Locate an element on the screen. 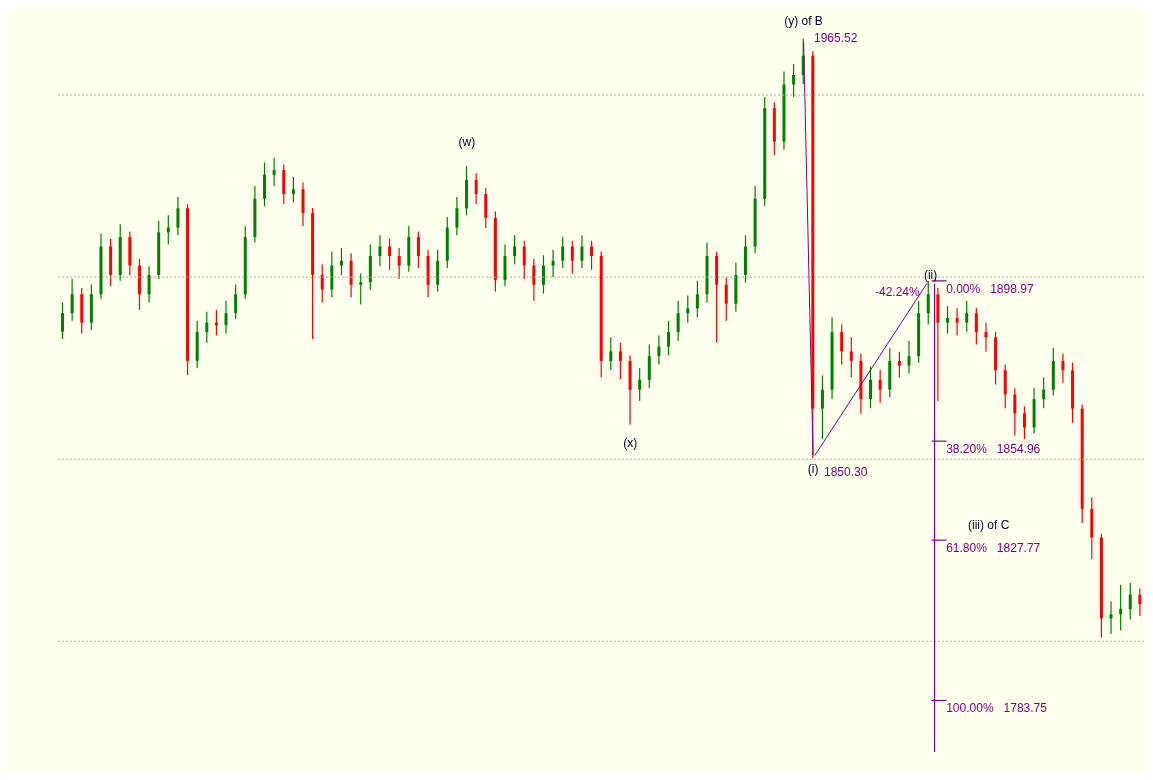 The image size is (1153, 780). annotation: (x) is located at coordinates (630, 442).